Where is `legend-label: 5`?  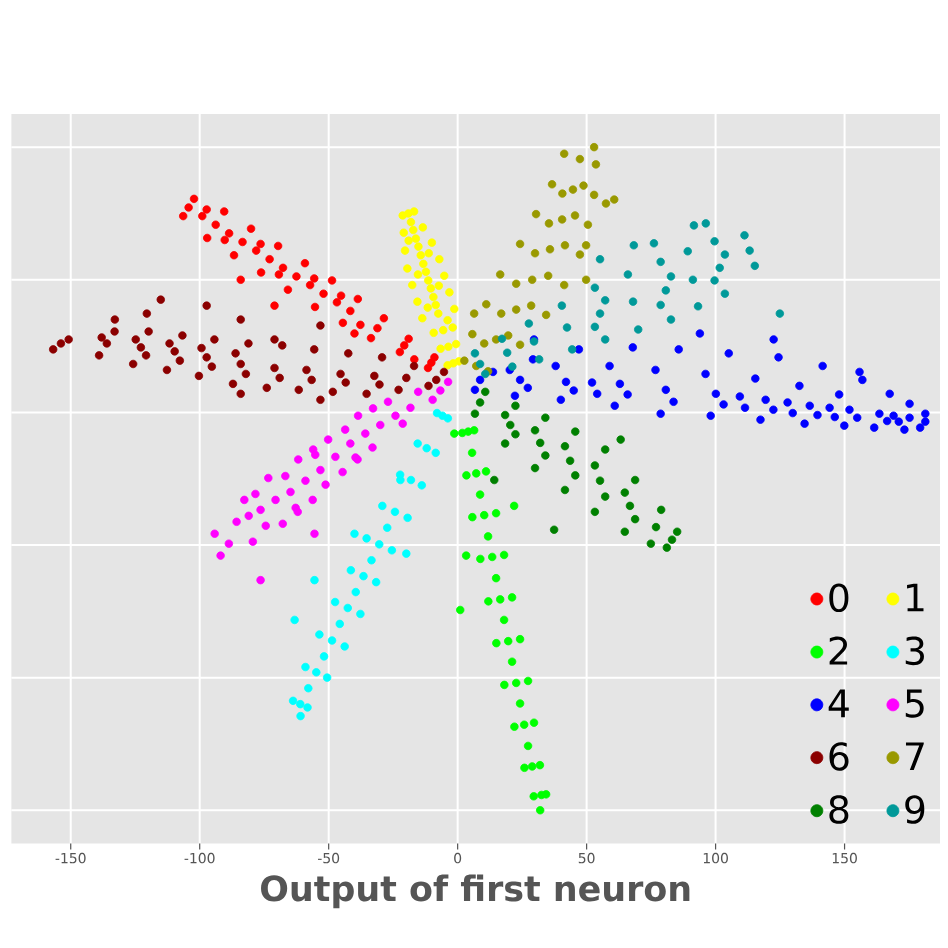
legend-label: 5 is located at coordinates (914, 703).